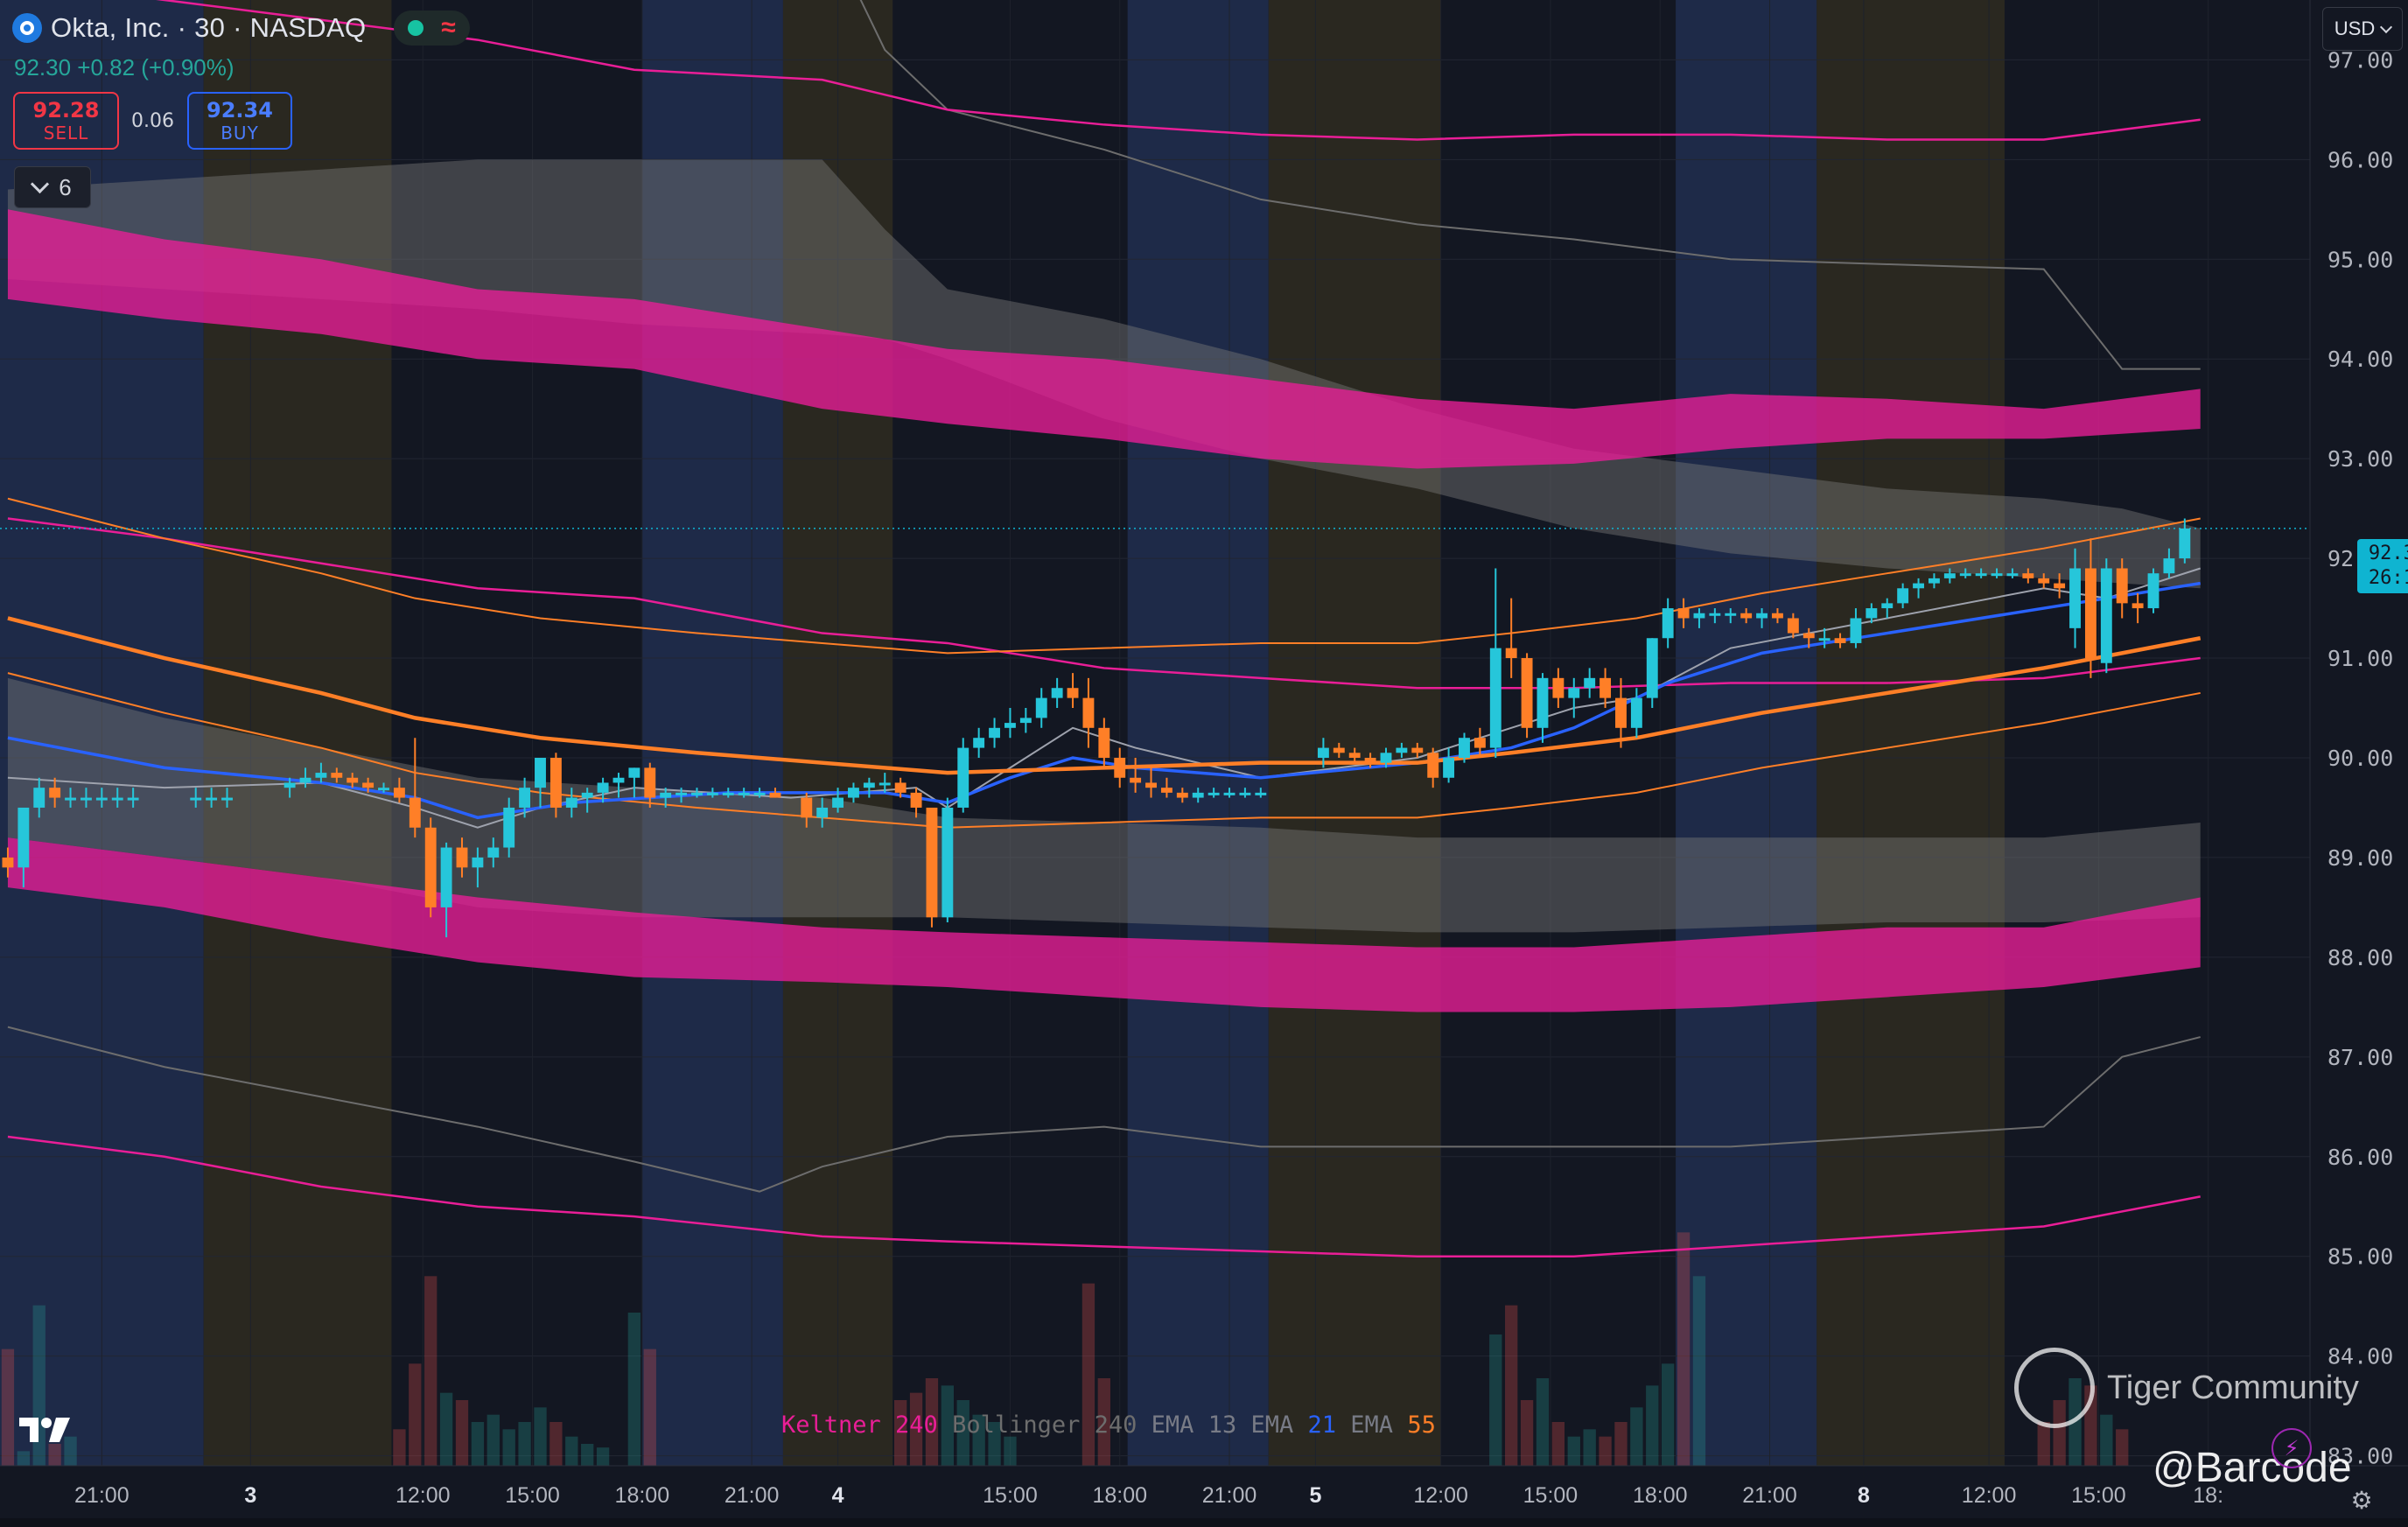  I want to click on keltner-inner-line, so click(1104, 603).